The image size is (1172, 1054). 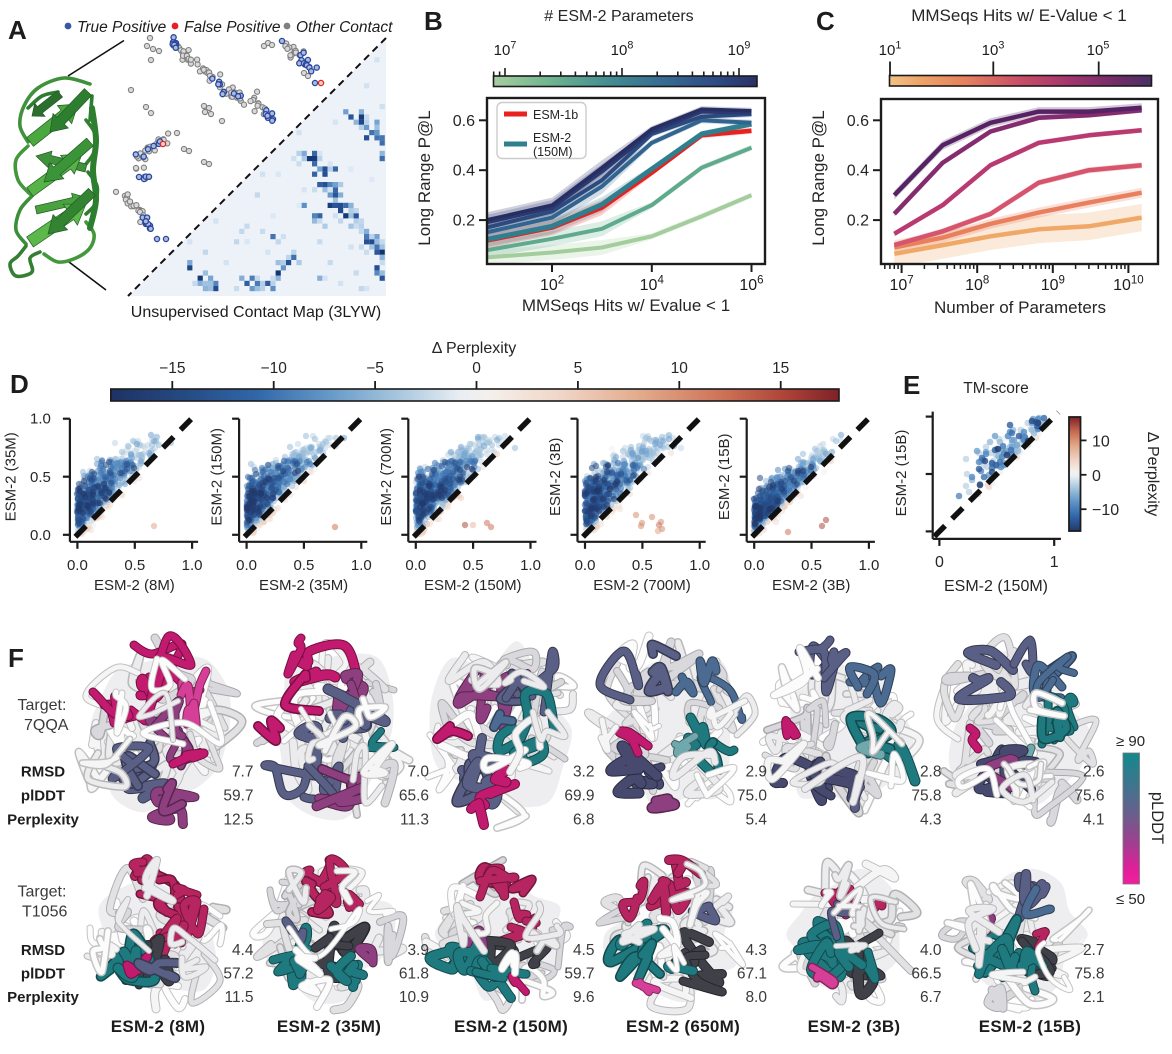 What do you see at coordinates (16, 658) in the screenshot?
I see `svg-text: F` at bounding box center [16, 658].